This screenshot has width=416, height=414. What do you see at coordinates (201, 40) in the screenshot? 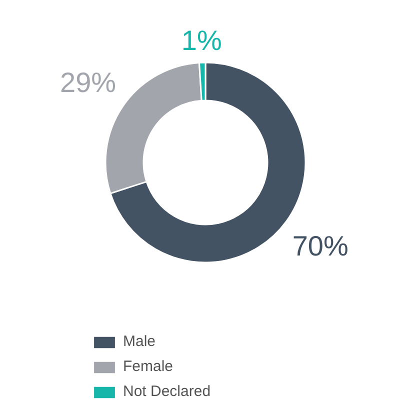
I see `data-label: 1%` at bounding box center [201, 40].